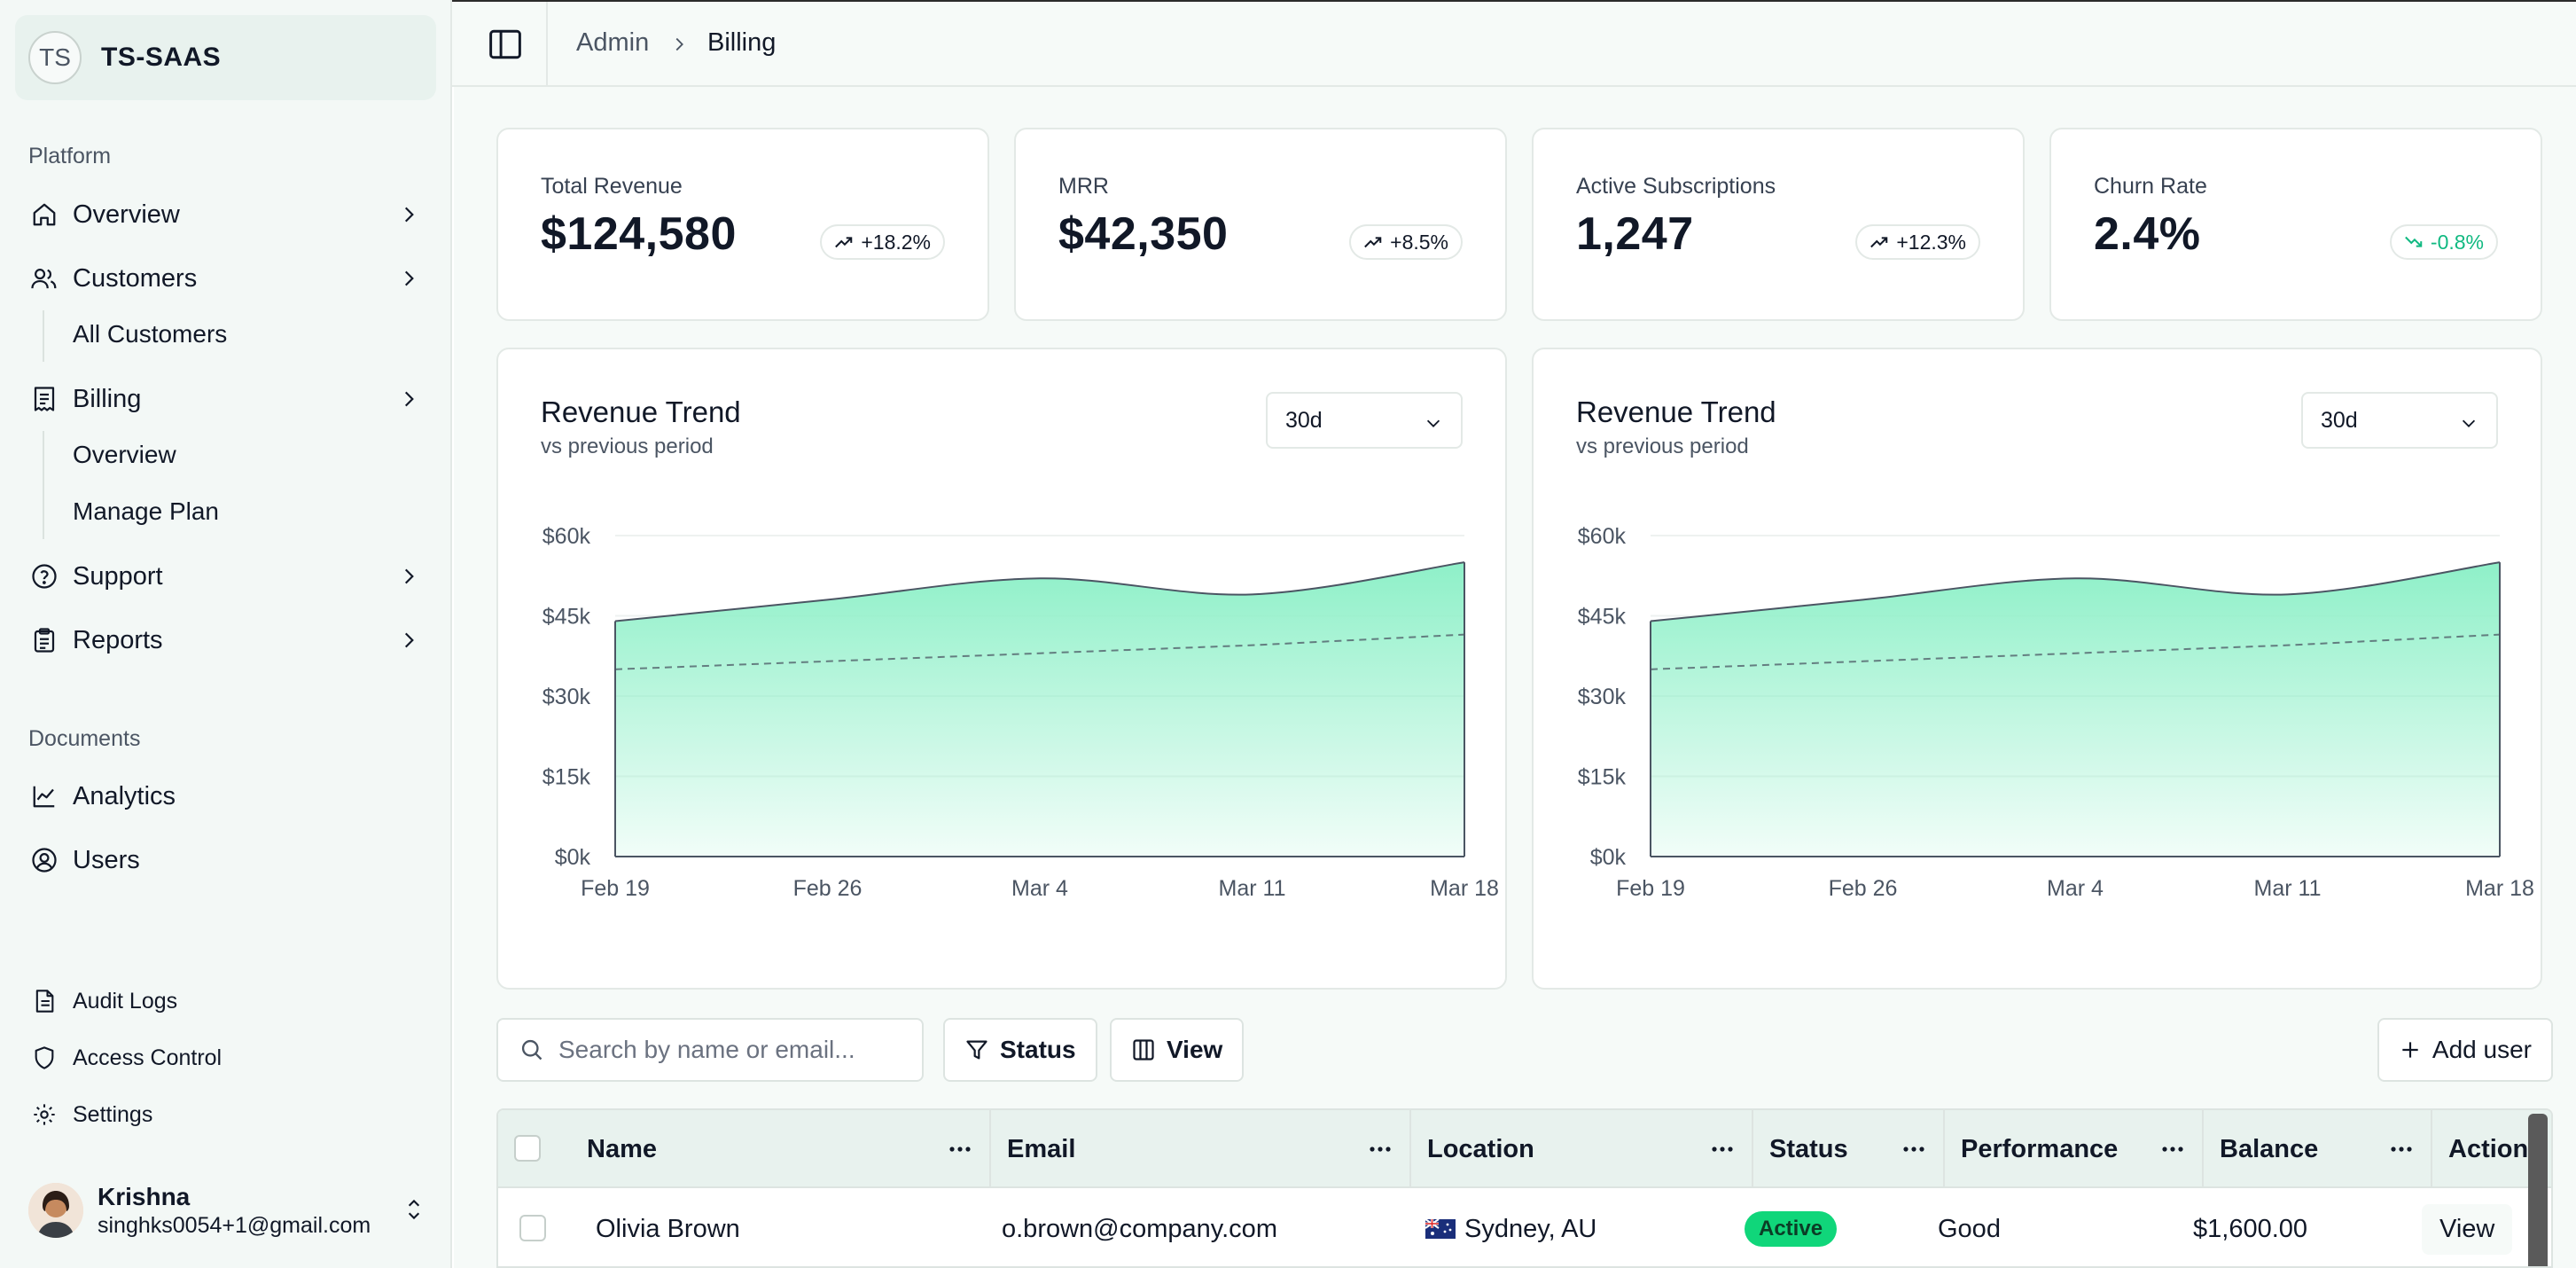 The height and width of the screenshot is (1268, 2576). Describe the element at coordinates (896, 242) in the screenshot. I see `trend-value: +18.2%` at that location.